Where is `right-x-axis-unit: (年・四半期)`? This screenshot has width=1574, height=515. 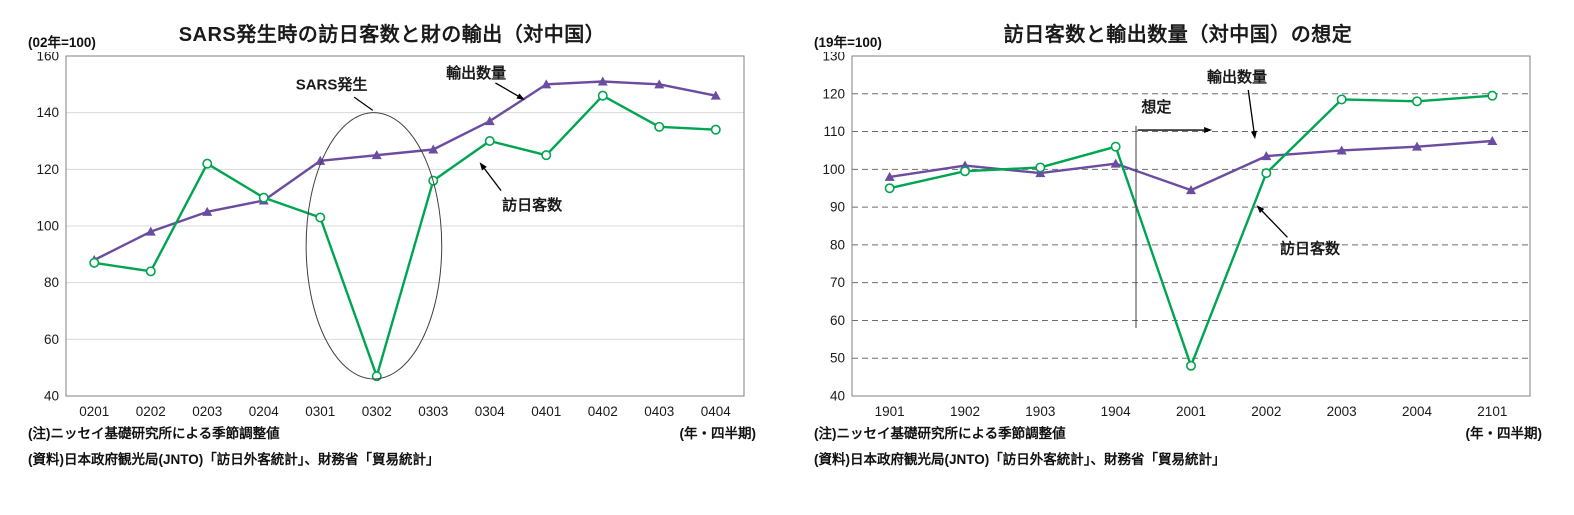
right-x-axis-unit: (年・四半期) is located at coordinates (1504, 433).